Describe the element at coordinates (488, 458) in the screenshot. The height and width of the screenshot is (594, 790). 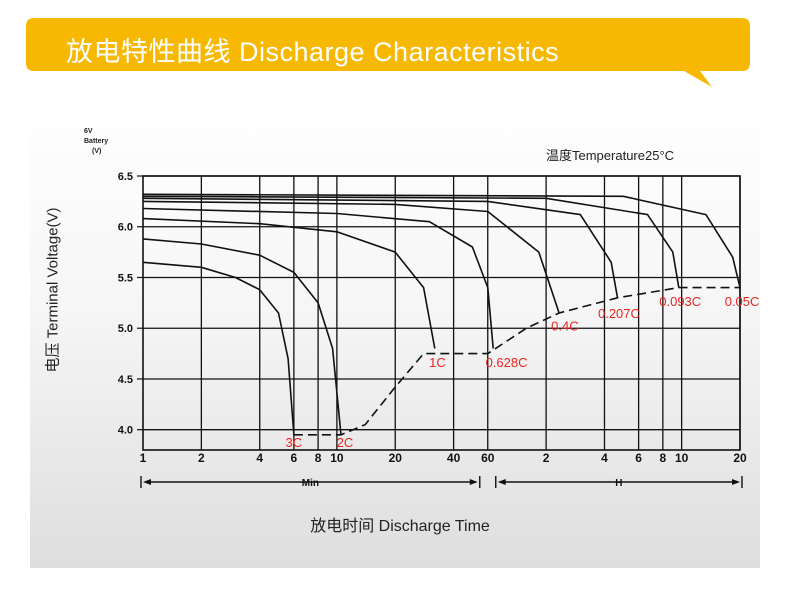
I see `x-tick-label: 60` at that location.